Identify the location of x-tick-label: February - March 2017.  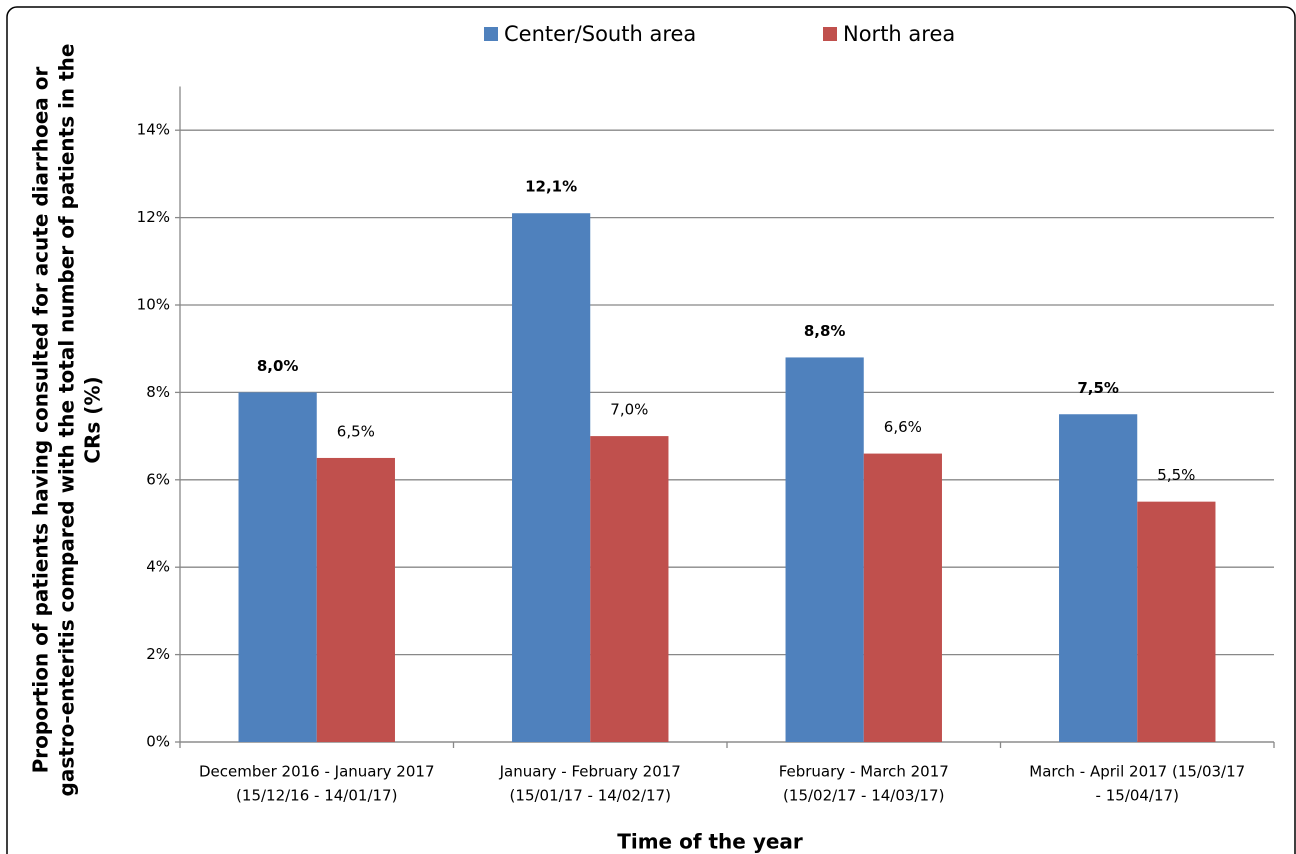
(864, 772).